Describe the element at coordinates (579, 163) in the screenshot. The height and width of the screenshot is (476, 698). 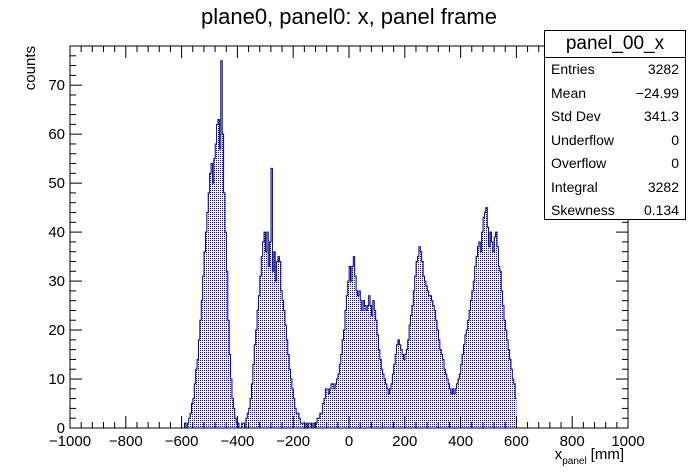
I see `stats-row-label: Overflow` at that location.